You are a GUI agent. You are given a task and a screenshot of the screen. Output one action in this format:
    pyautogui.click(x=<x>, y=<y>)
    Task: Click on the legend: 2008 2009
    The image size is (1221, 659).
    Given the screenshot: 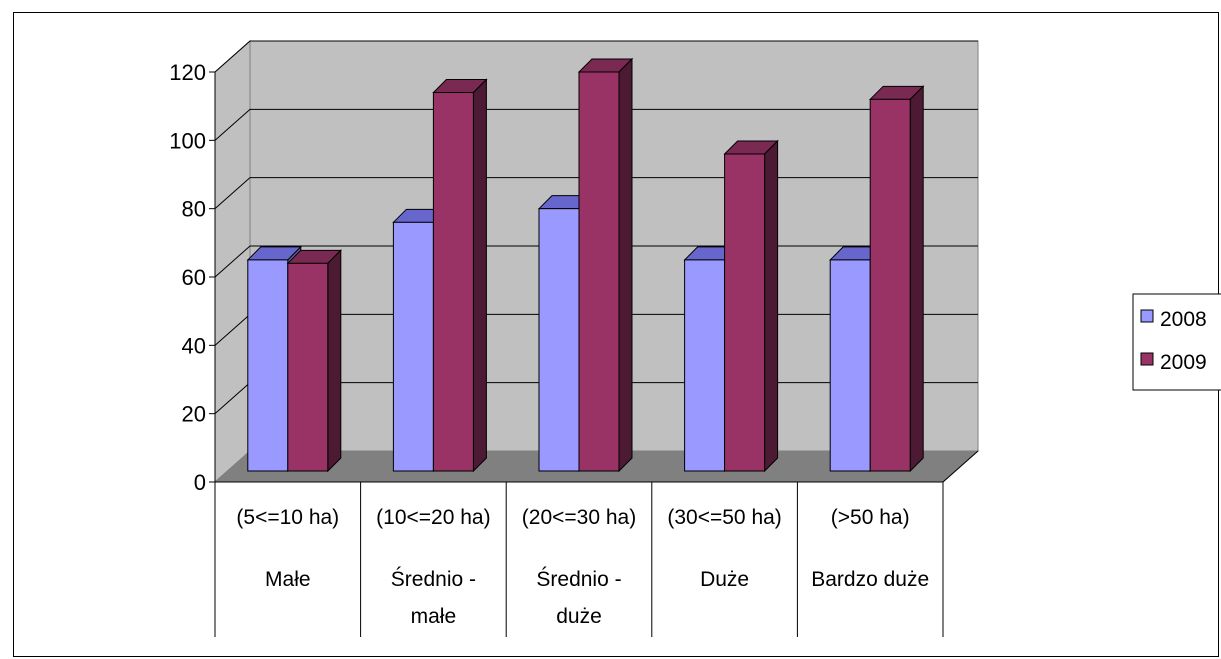 What is the action you would take?
    pyautogui.click(x=1176, y=342)
    